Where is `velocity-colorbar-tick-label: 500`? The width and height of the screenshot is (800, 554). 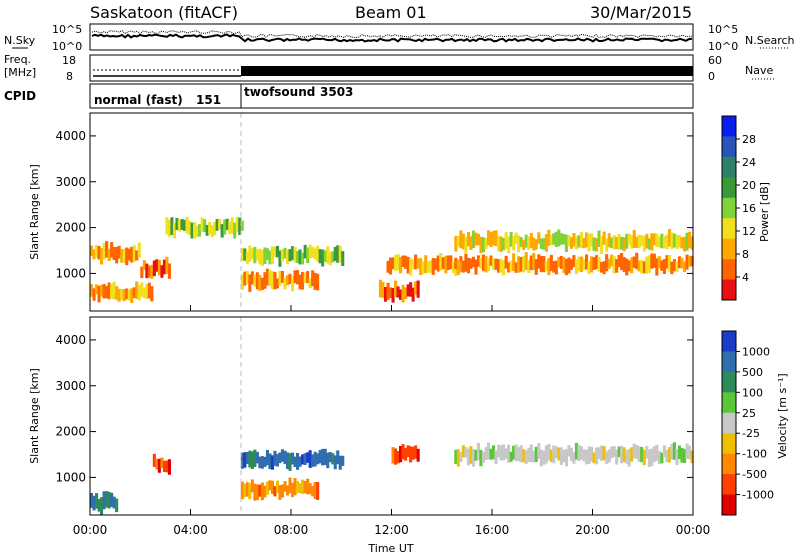 velocity-colorbar-tick-label: 500 is located at coordinates (752, 372).